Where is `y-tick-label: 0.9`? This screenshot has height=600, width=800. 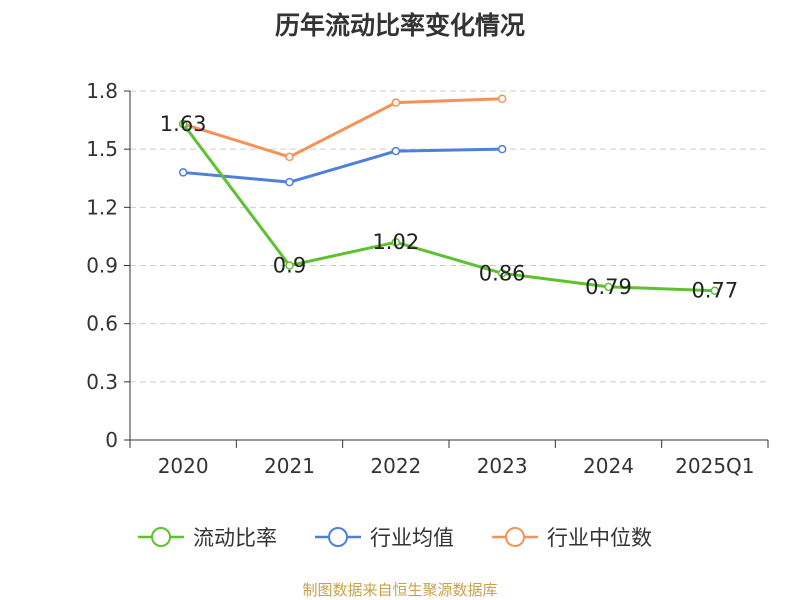
y-tick-label: 0.9 is located at coordinates (102, 266).